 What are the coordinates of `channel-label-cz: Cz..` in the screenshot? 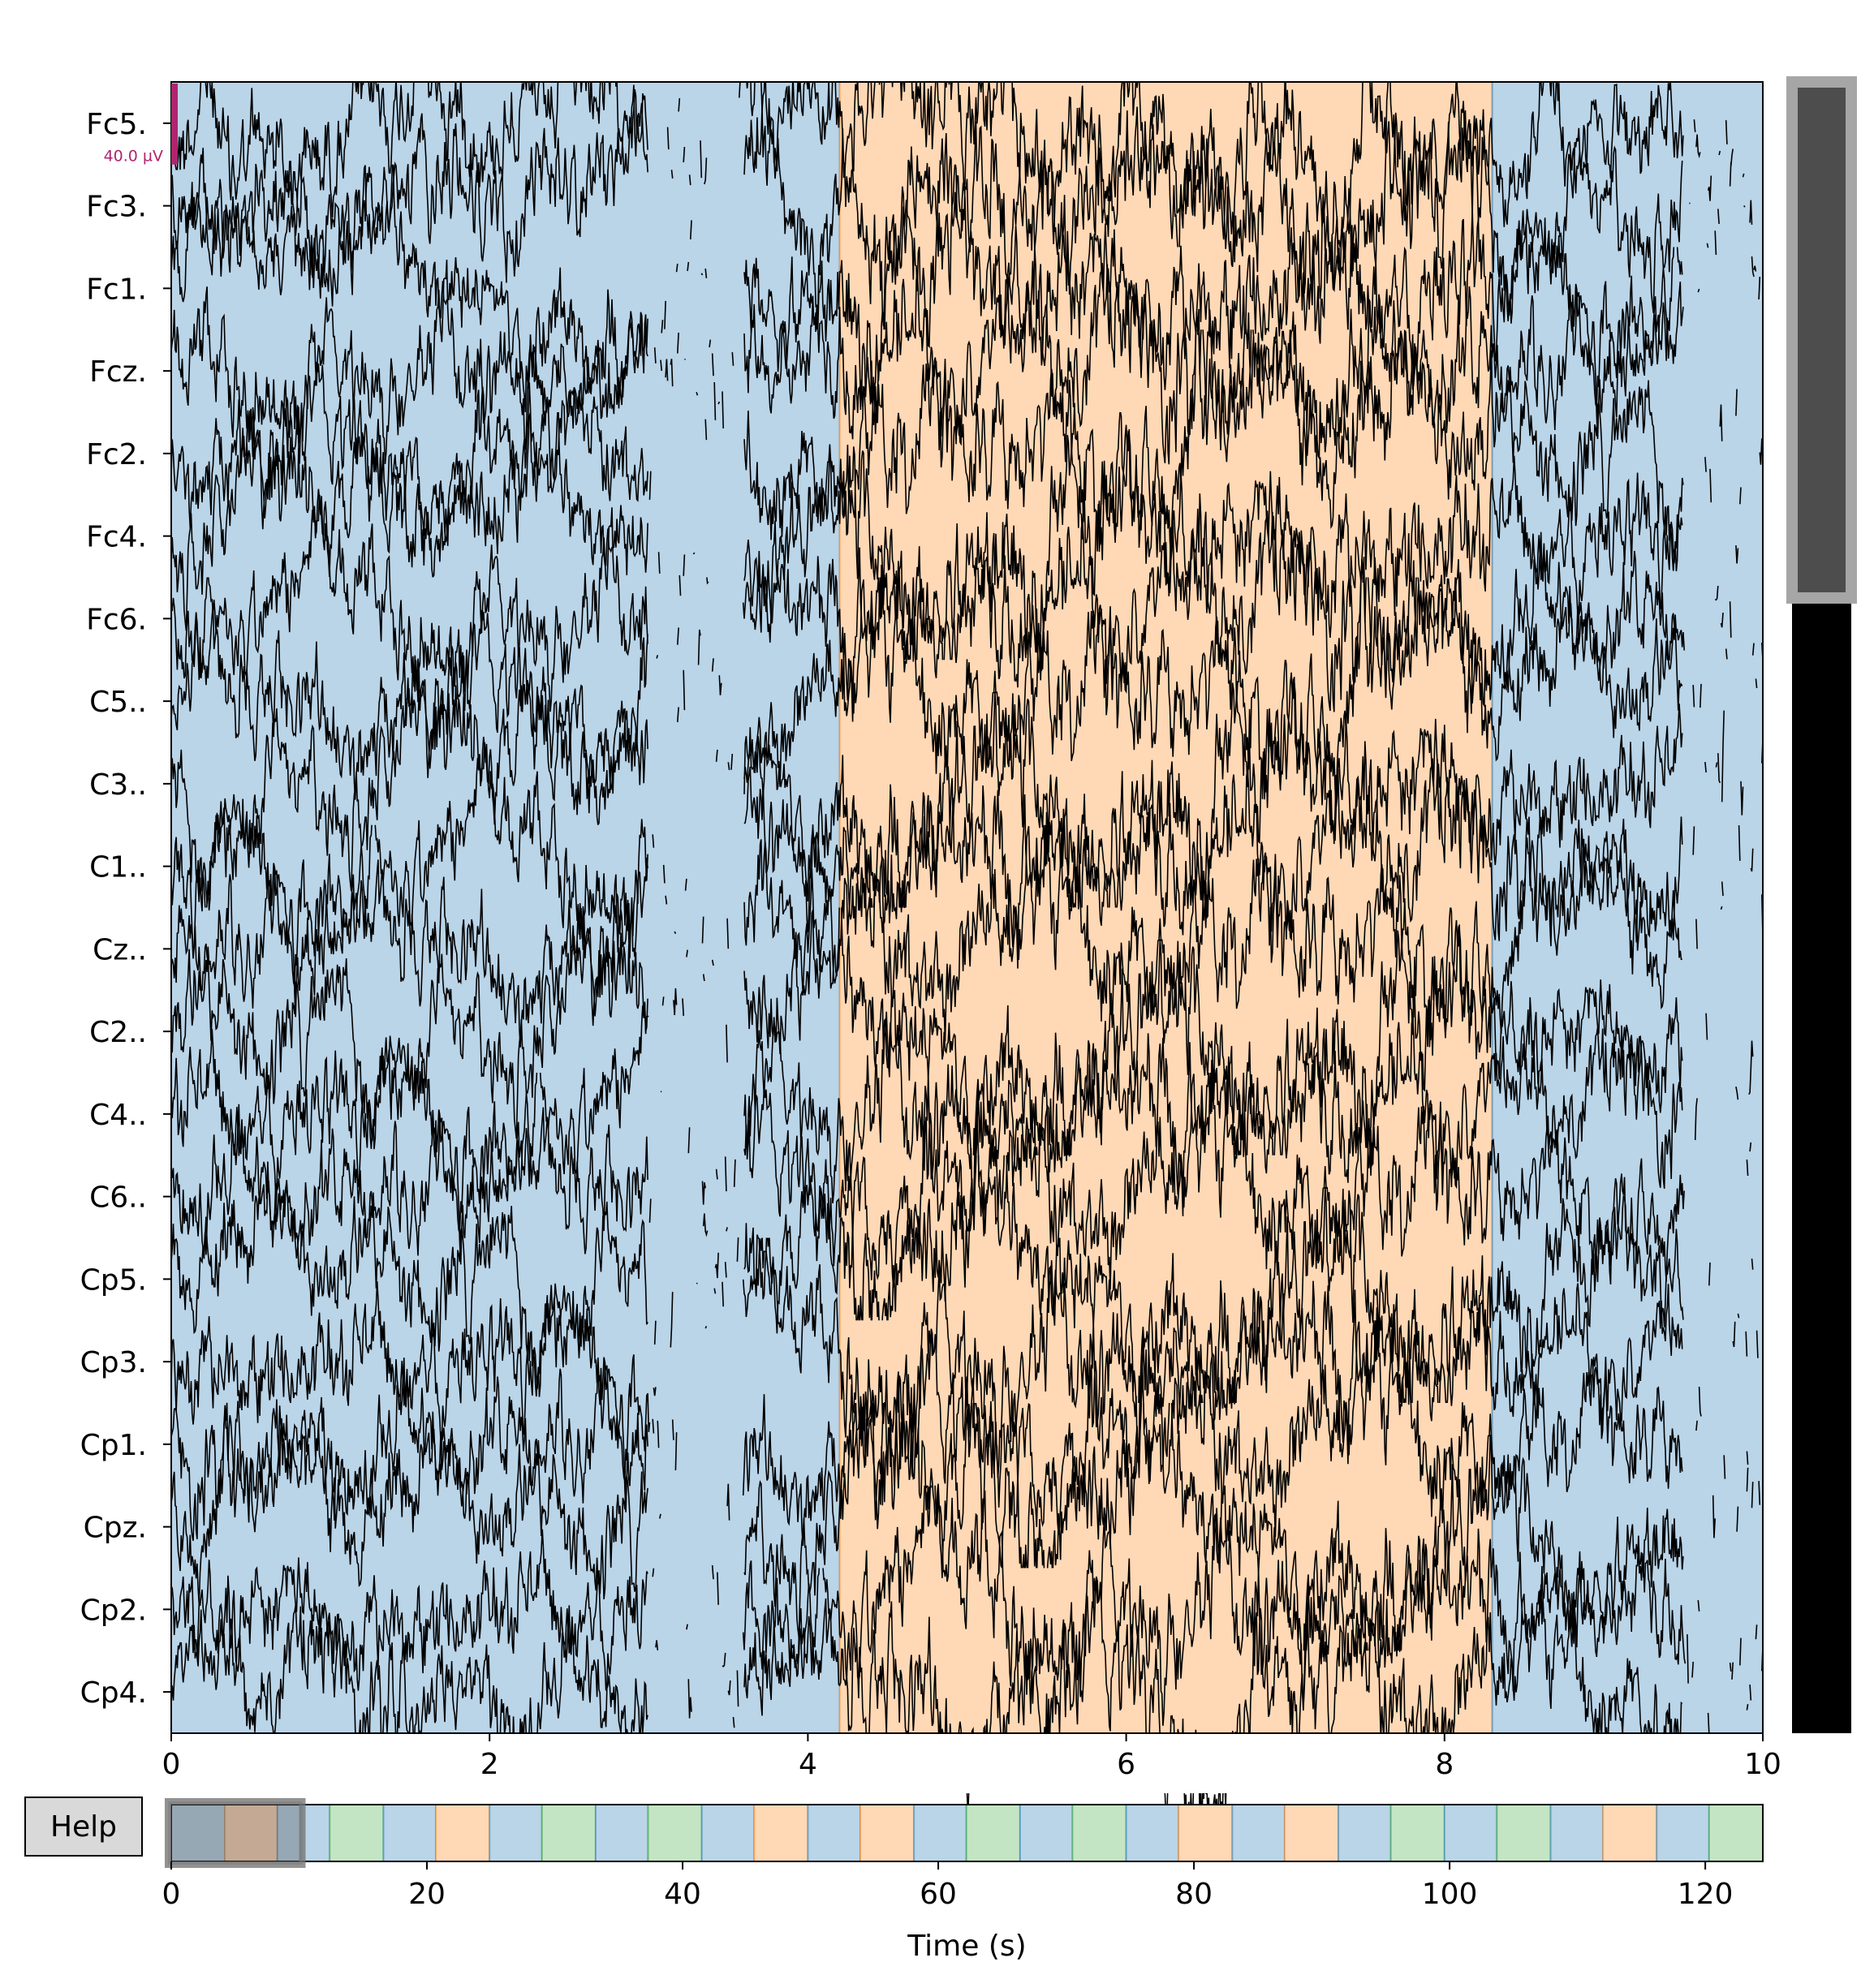 It's located at (120, 949).